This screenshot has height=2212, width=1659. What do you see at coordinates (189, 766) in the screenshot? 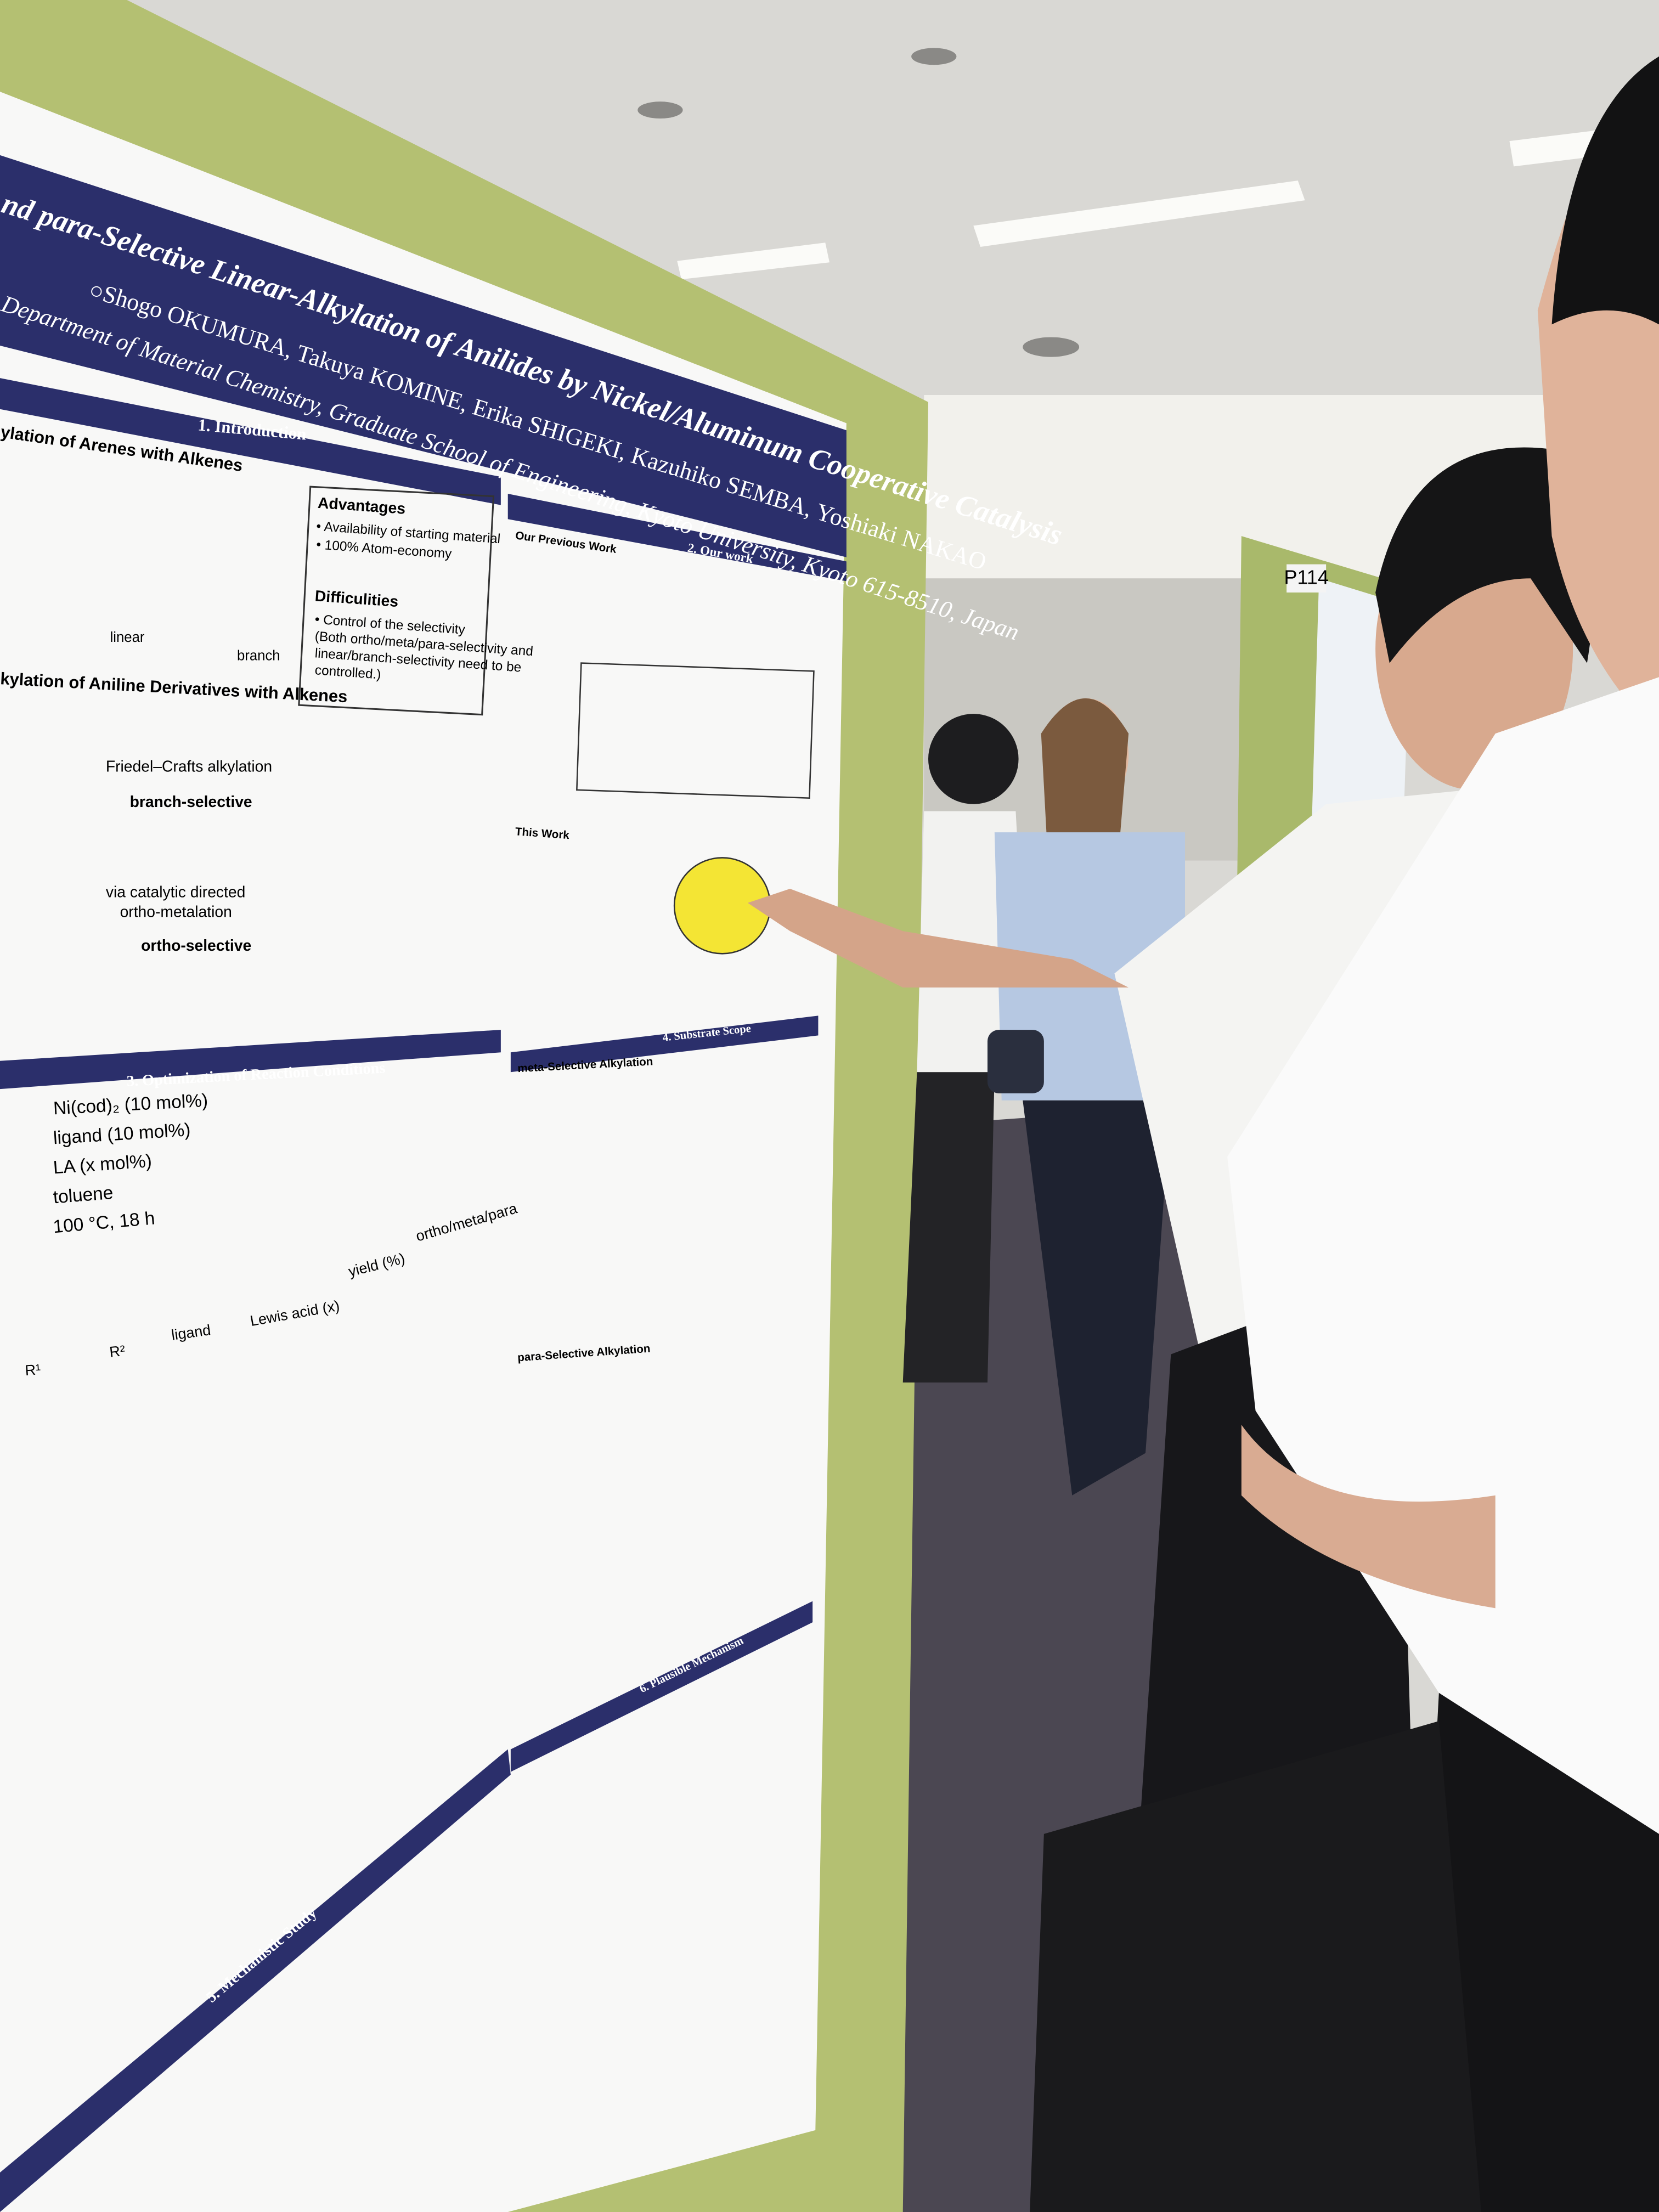
I see `intro-label: Friedel–Crafts alkylation` at bounding box center [189, 766].